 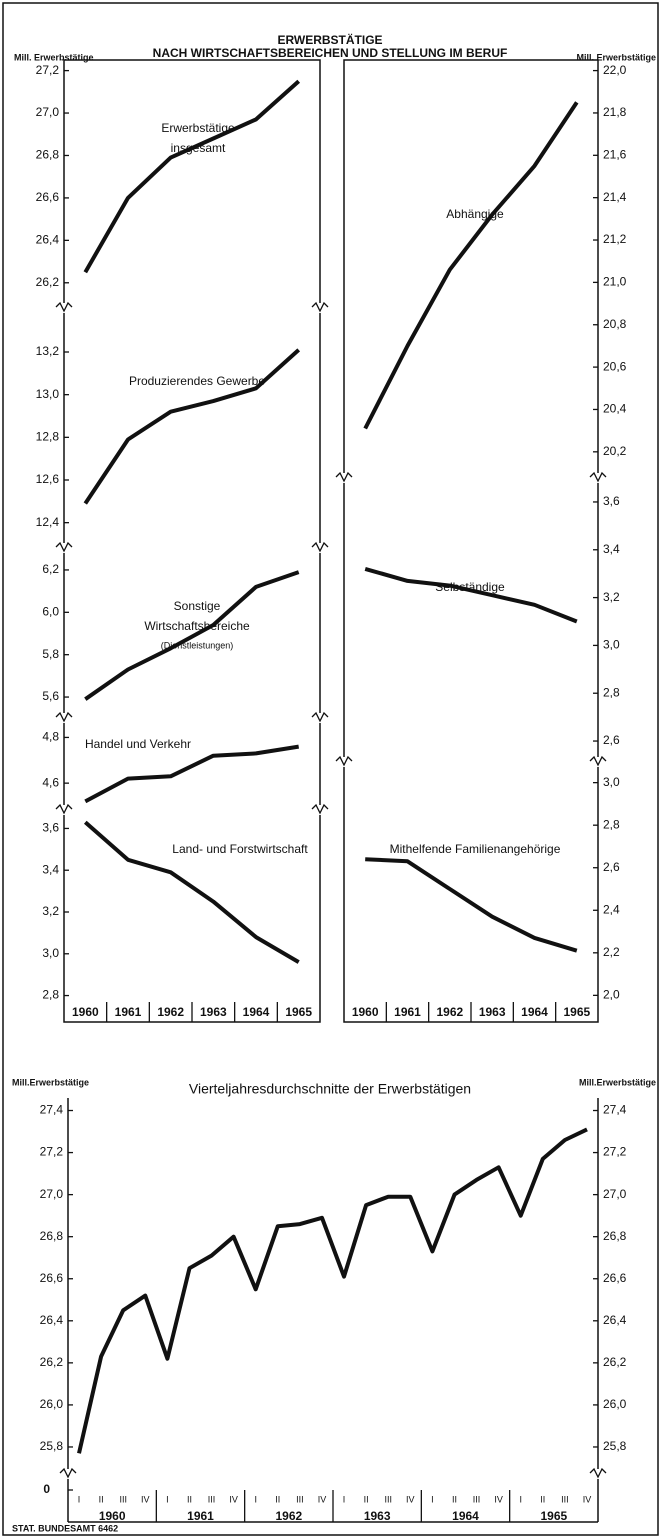 I want to click on y-tick-label: 2,0, so click(x=611, y=995).